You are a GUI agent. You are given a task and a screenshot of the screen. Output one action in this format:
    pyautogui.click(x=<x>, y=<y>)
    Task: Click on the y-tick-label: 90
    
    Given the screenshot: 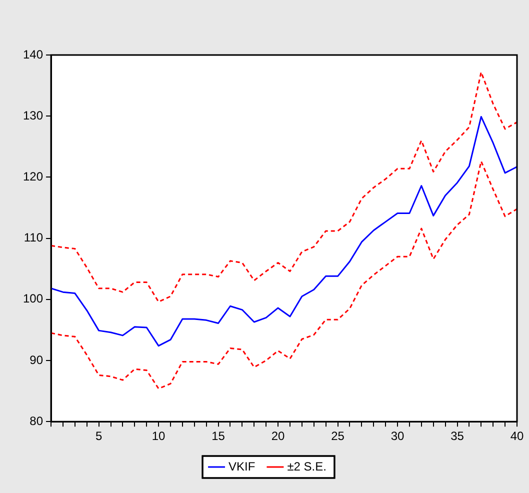 What is the action you would take?
    pyautogui.click(x=37, y=359)
    